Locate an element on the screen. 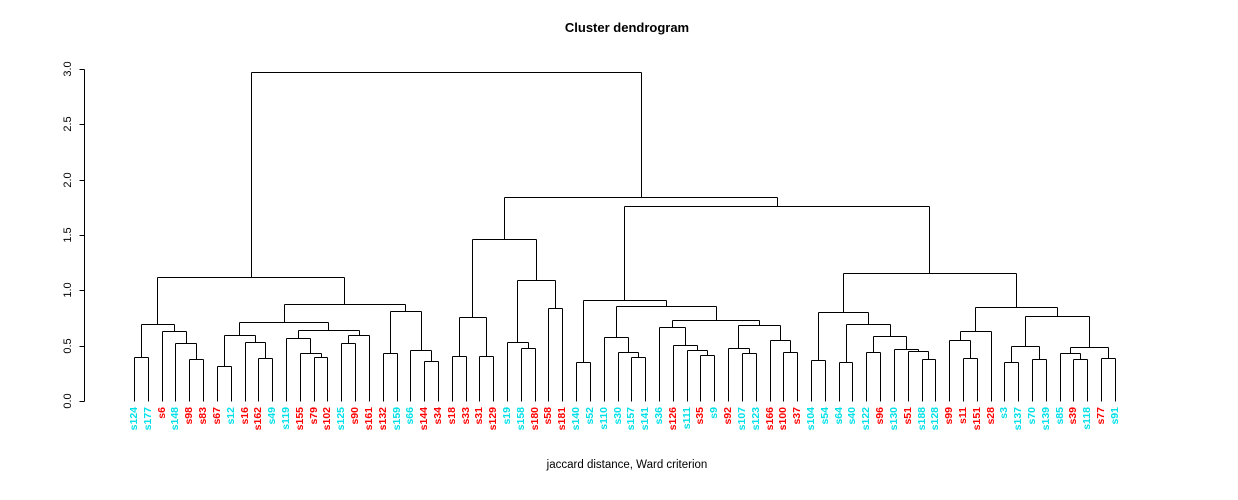 The height and width of the screenshot is (500, 1238). chart-title: Cluster dendrogram is located at coordinates (627, 27).